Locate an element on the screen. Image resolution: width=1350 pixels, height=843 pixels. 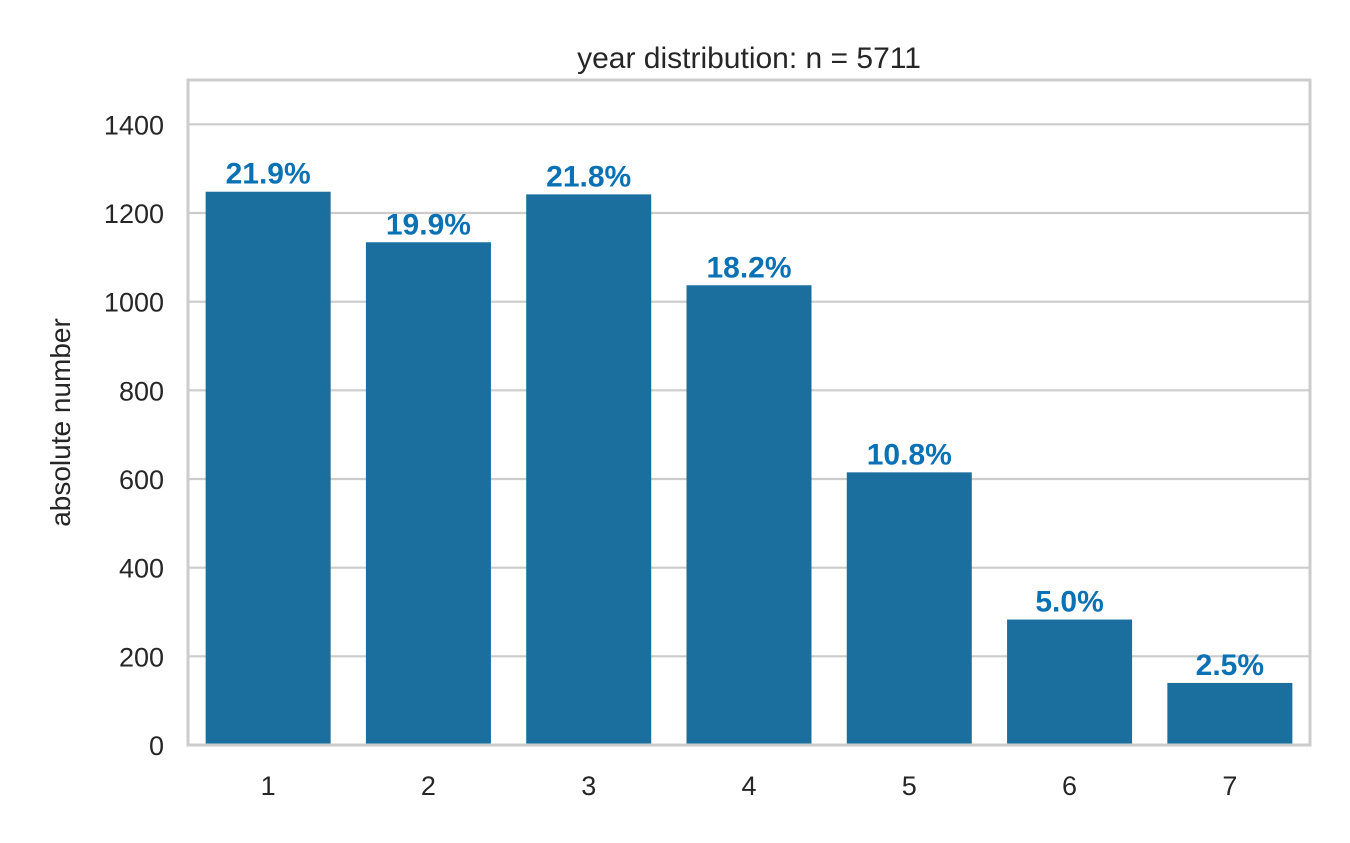
data-label: 18.2% is located at coordinates (748, 267).